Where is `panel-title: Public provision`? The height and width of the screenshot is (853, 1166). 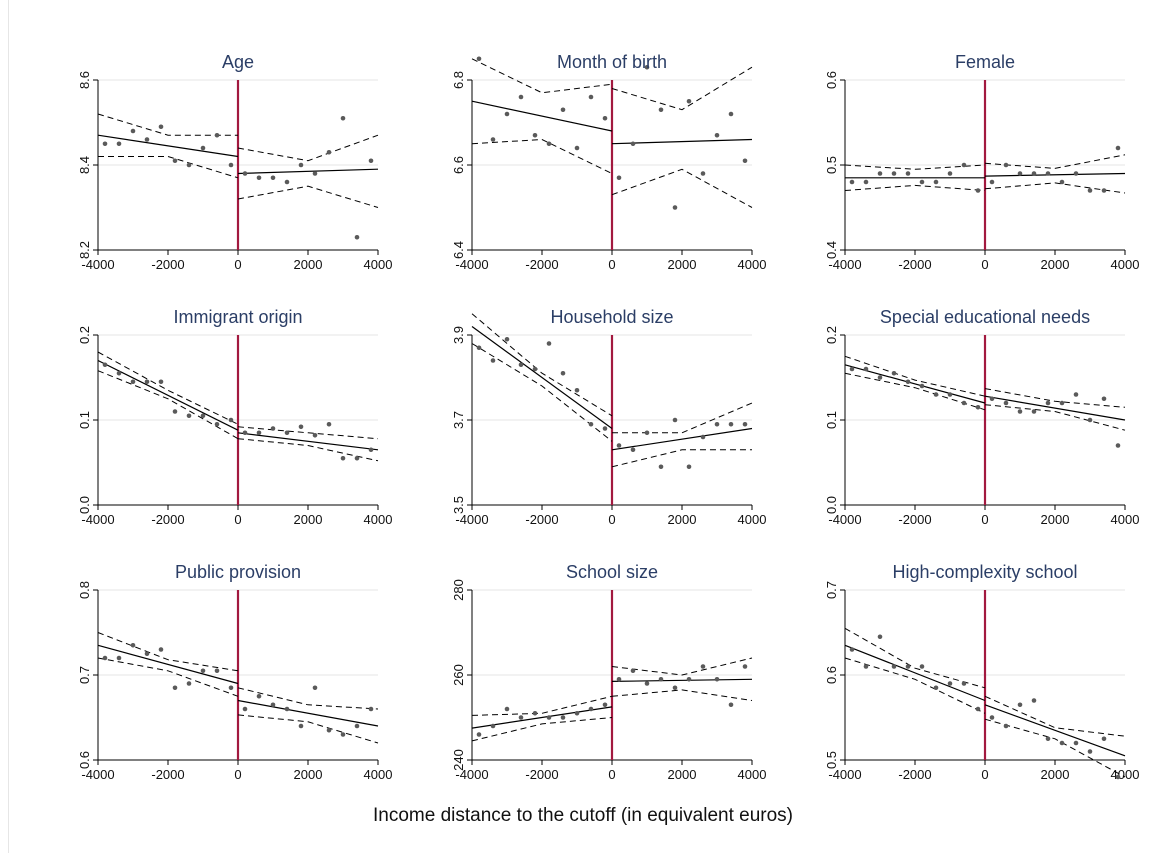
panel-title: Public provision is located at coordinates (238, 572).